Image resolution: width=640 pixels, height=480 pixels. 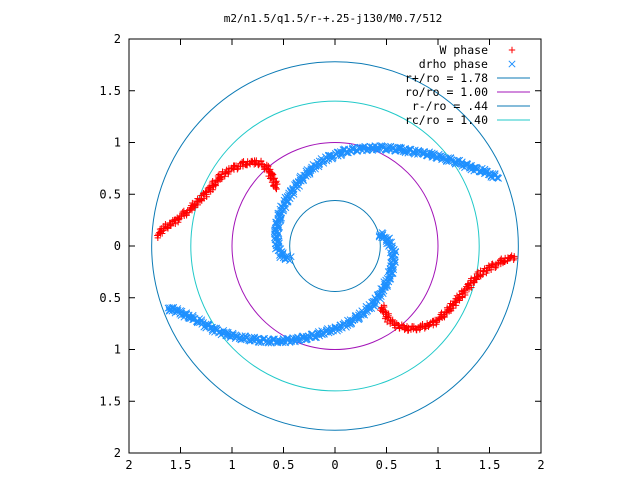 I want to click on legend-label: drho phase, so click(x=453, y=64).